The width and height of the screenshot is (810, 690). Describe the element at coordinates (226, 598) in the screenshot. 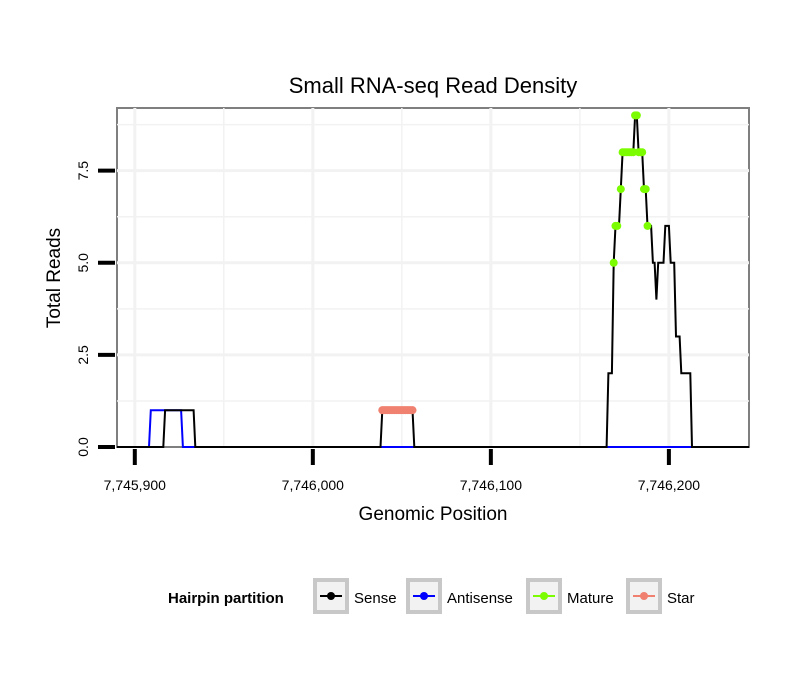

I see `legend-title: Hairpin partition` at that location.